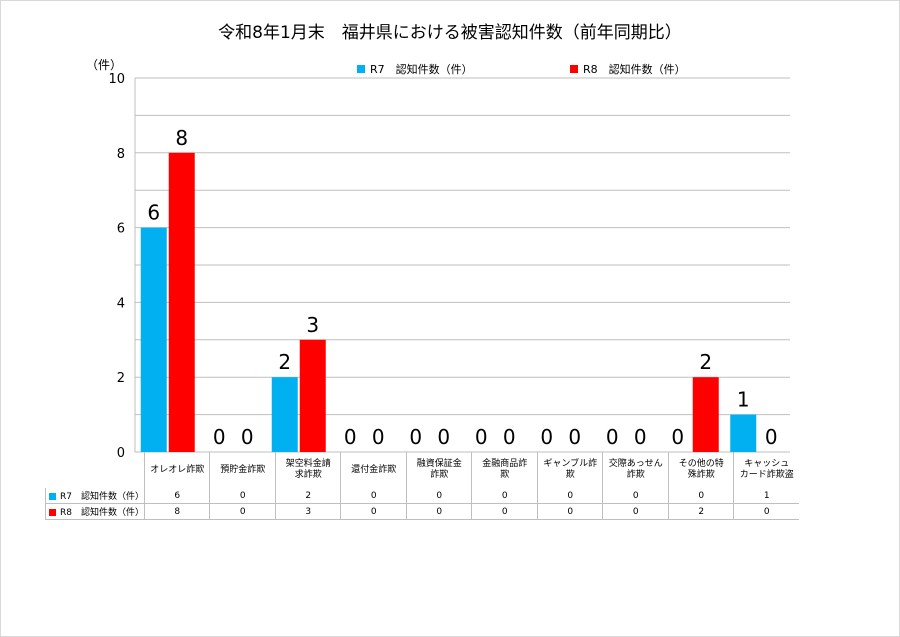  What do you see at coordinates (121, 453) in the screenshot?
I see `y-tick-label: 0` at bounding box center [121, 453].